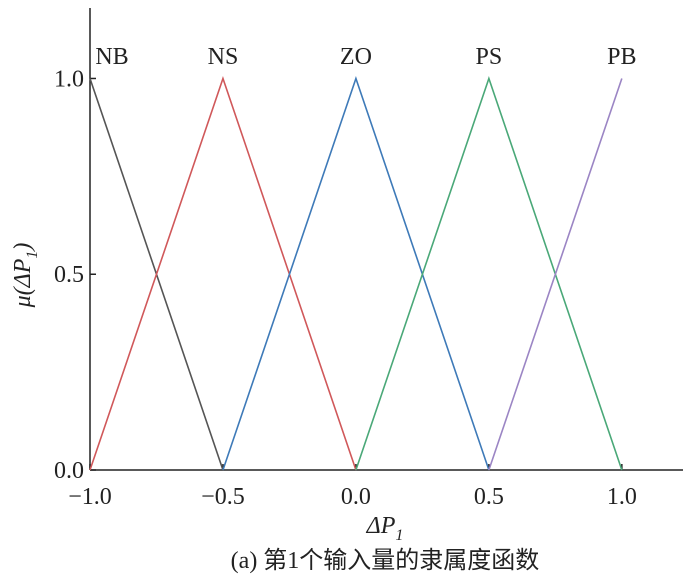  I want to click on series-line, so click(555, 274).